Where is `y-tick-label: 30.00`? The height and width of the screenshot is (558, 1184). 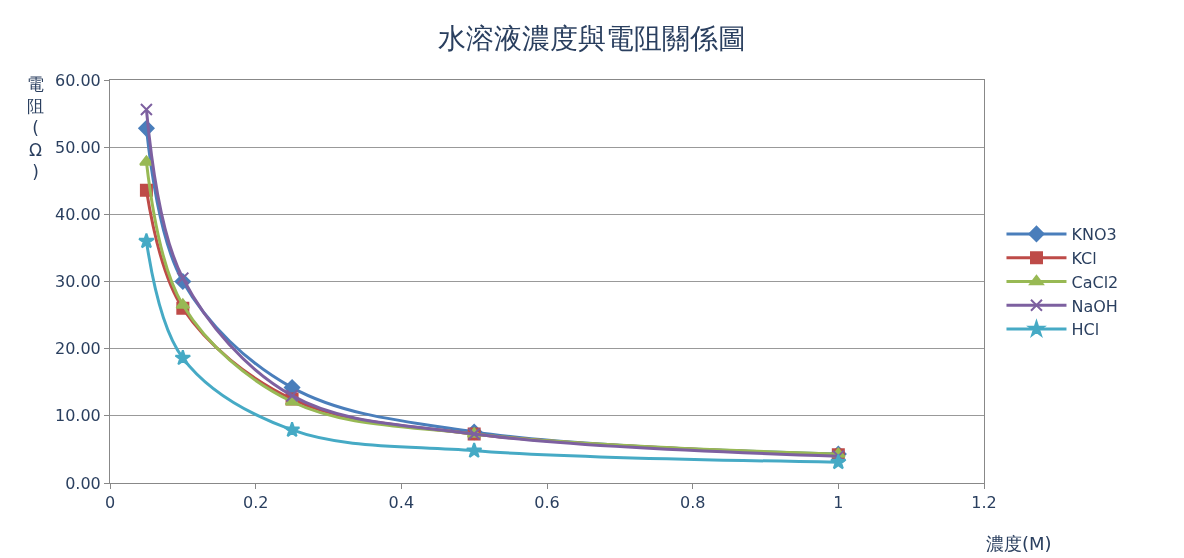 y-tick-label: 30.00 is located at coordinates (77, 282).